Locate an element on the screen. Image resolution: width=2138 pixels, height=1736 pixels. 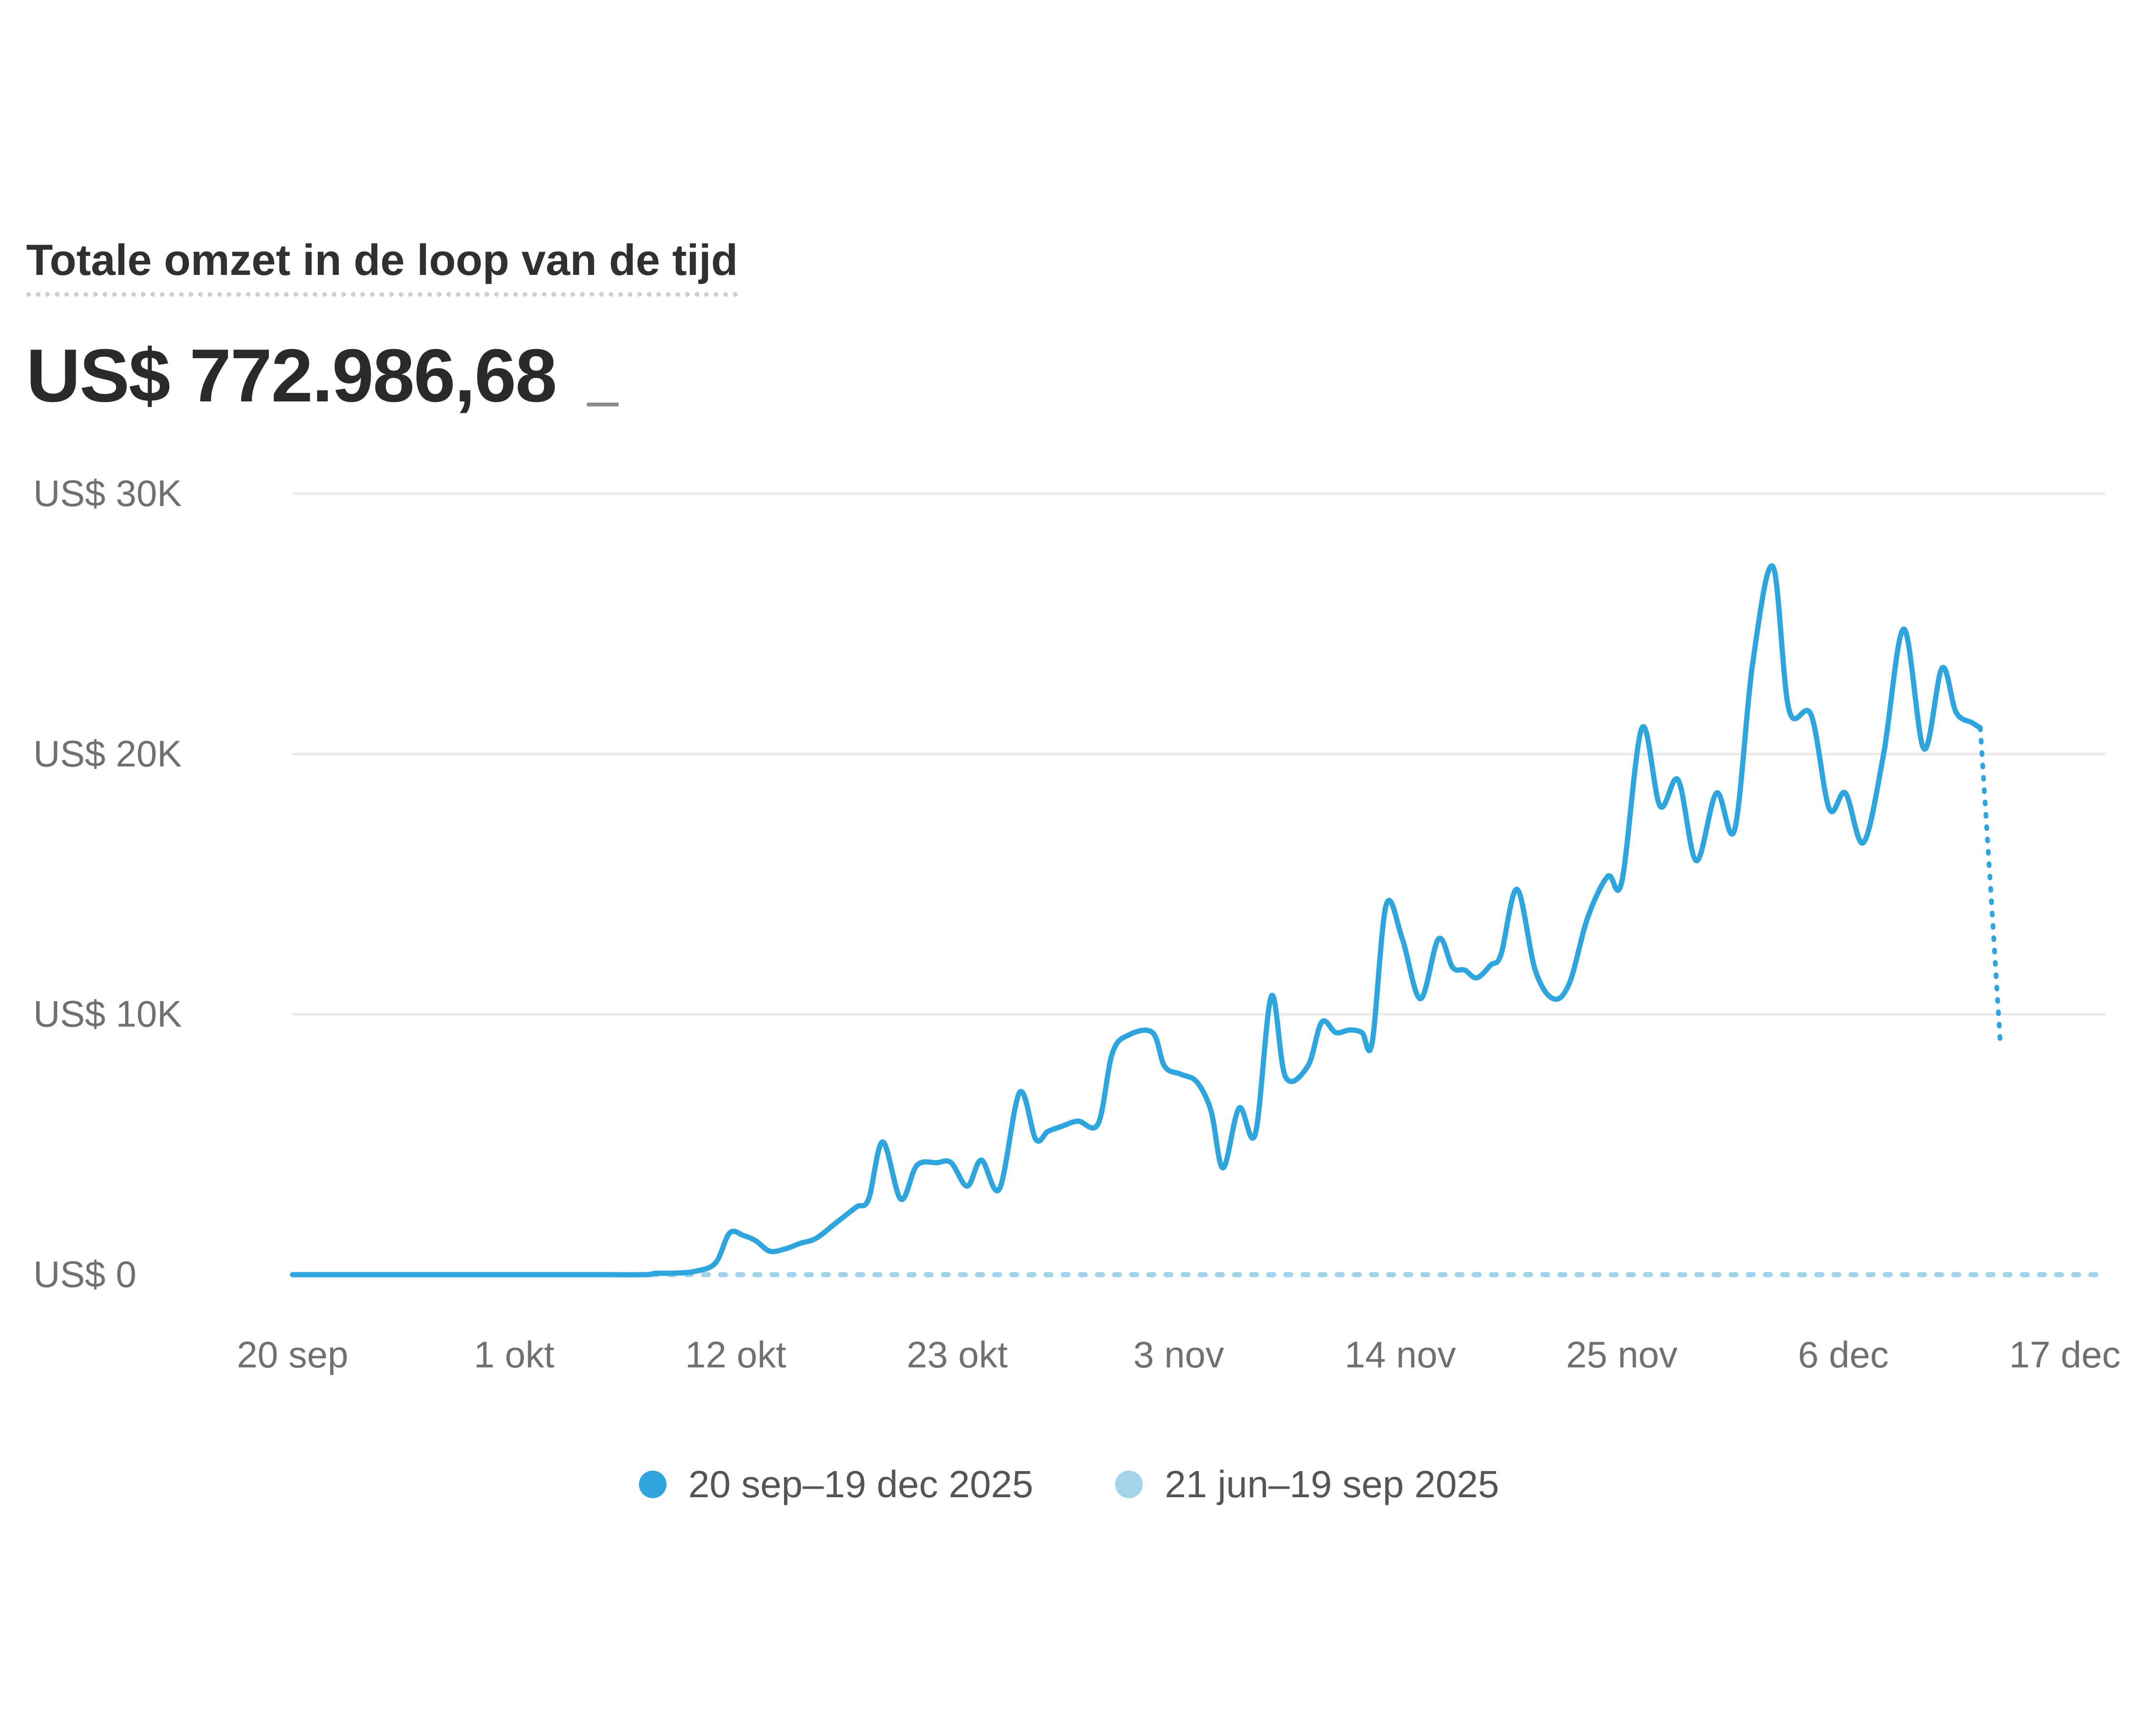
y-tick-label: US$ 0 is located at coordinates (85, 1274).